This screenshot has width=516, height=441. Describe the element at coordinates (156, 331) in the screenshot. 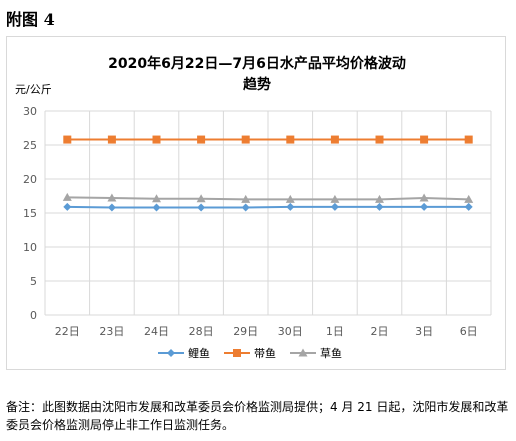

I see `x-tick-label: 24日` at that location.